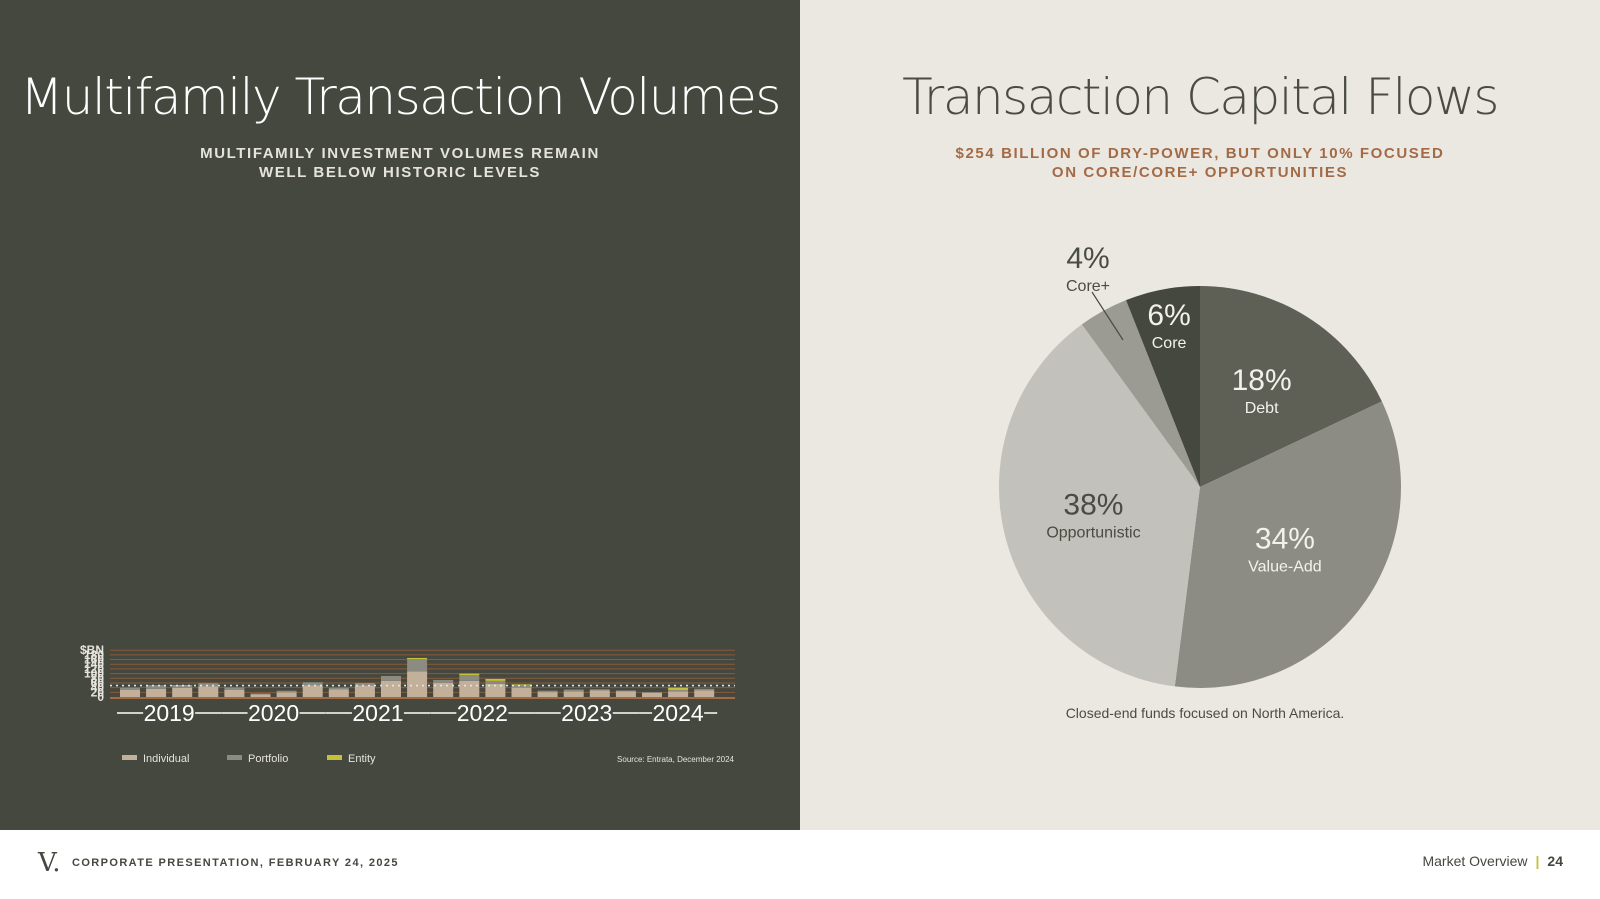 The width and height of the screenshot is (1600, 899). Describe the element at coordinates (704, 689) in the screenshot. I see `bar-portfolio-2024-q3` at that location.